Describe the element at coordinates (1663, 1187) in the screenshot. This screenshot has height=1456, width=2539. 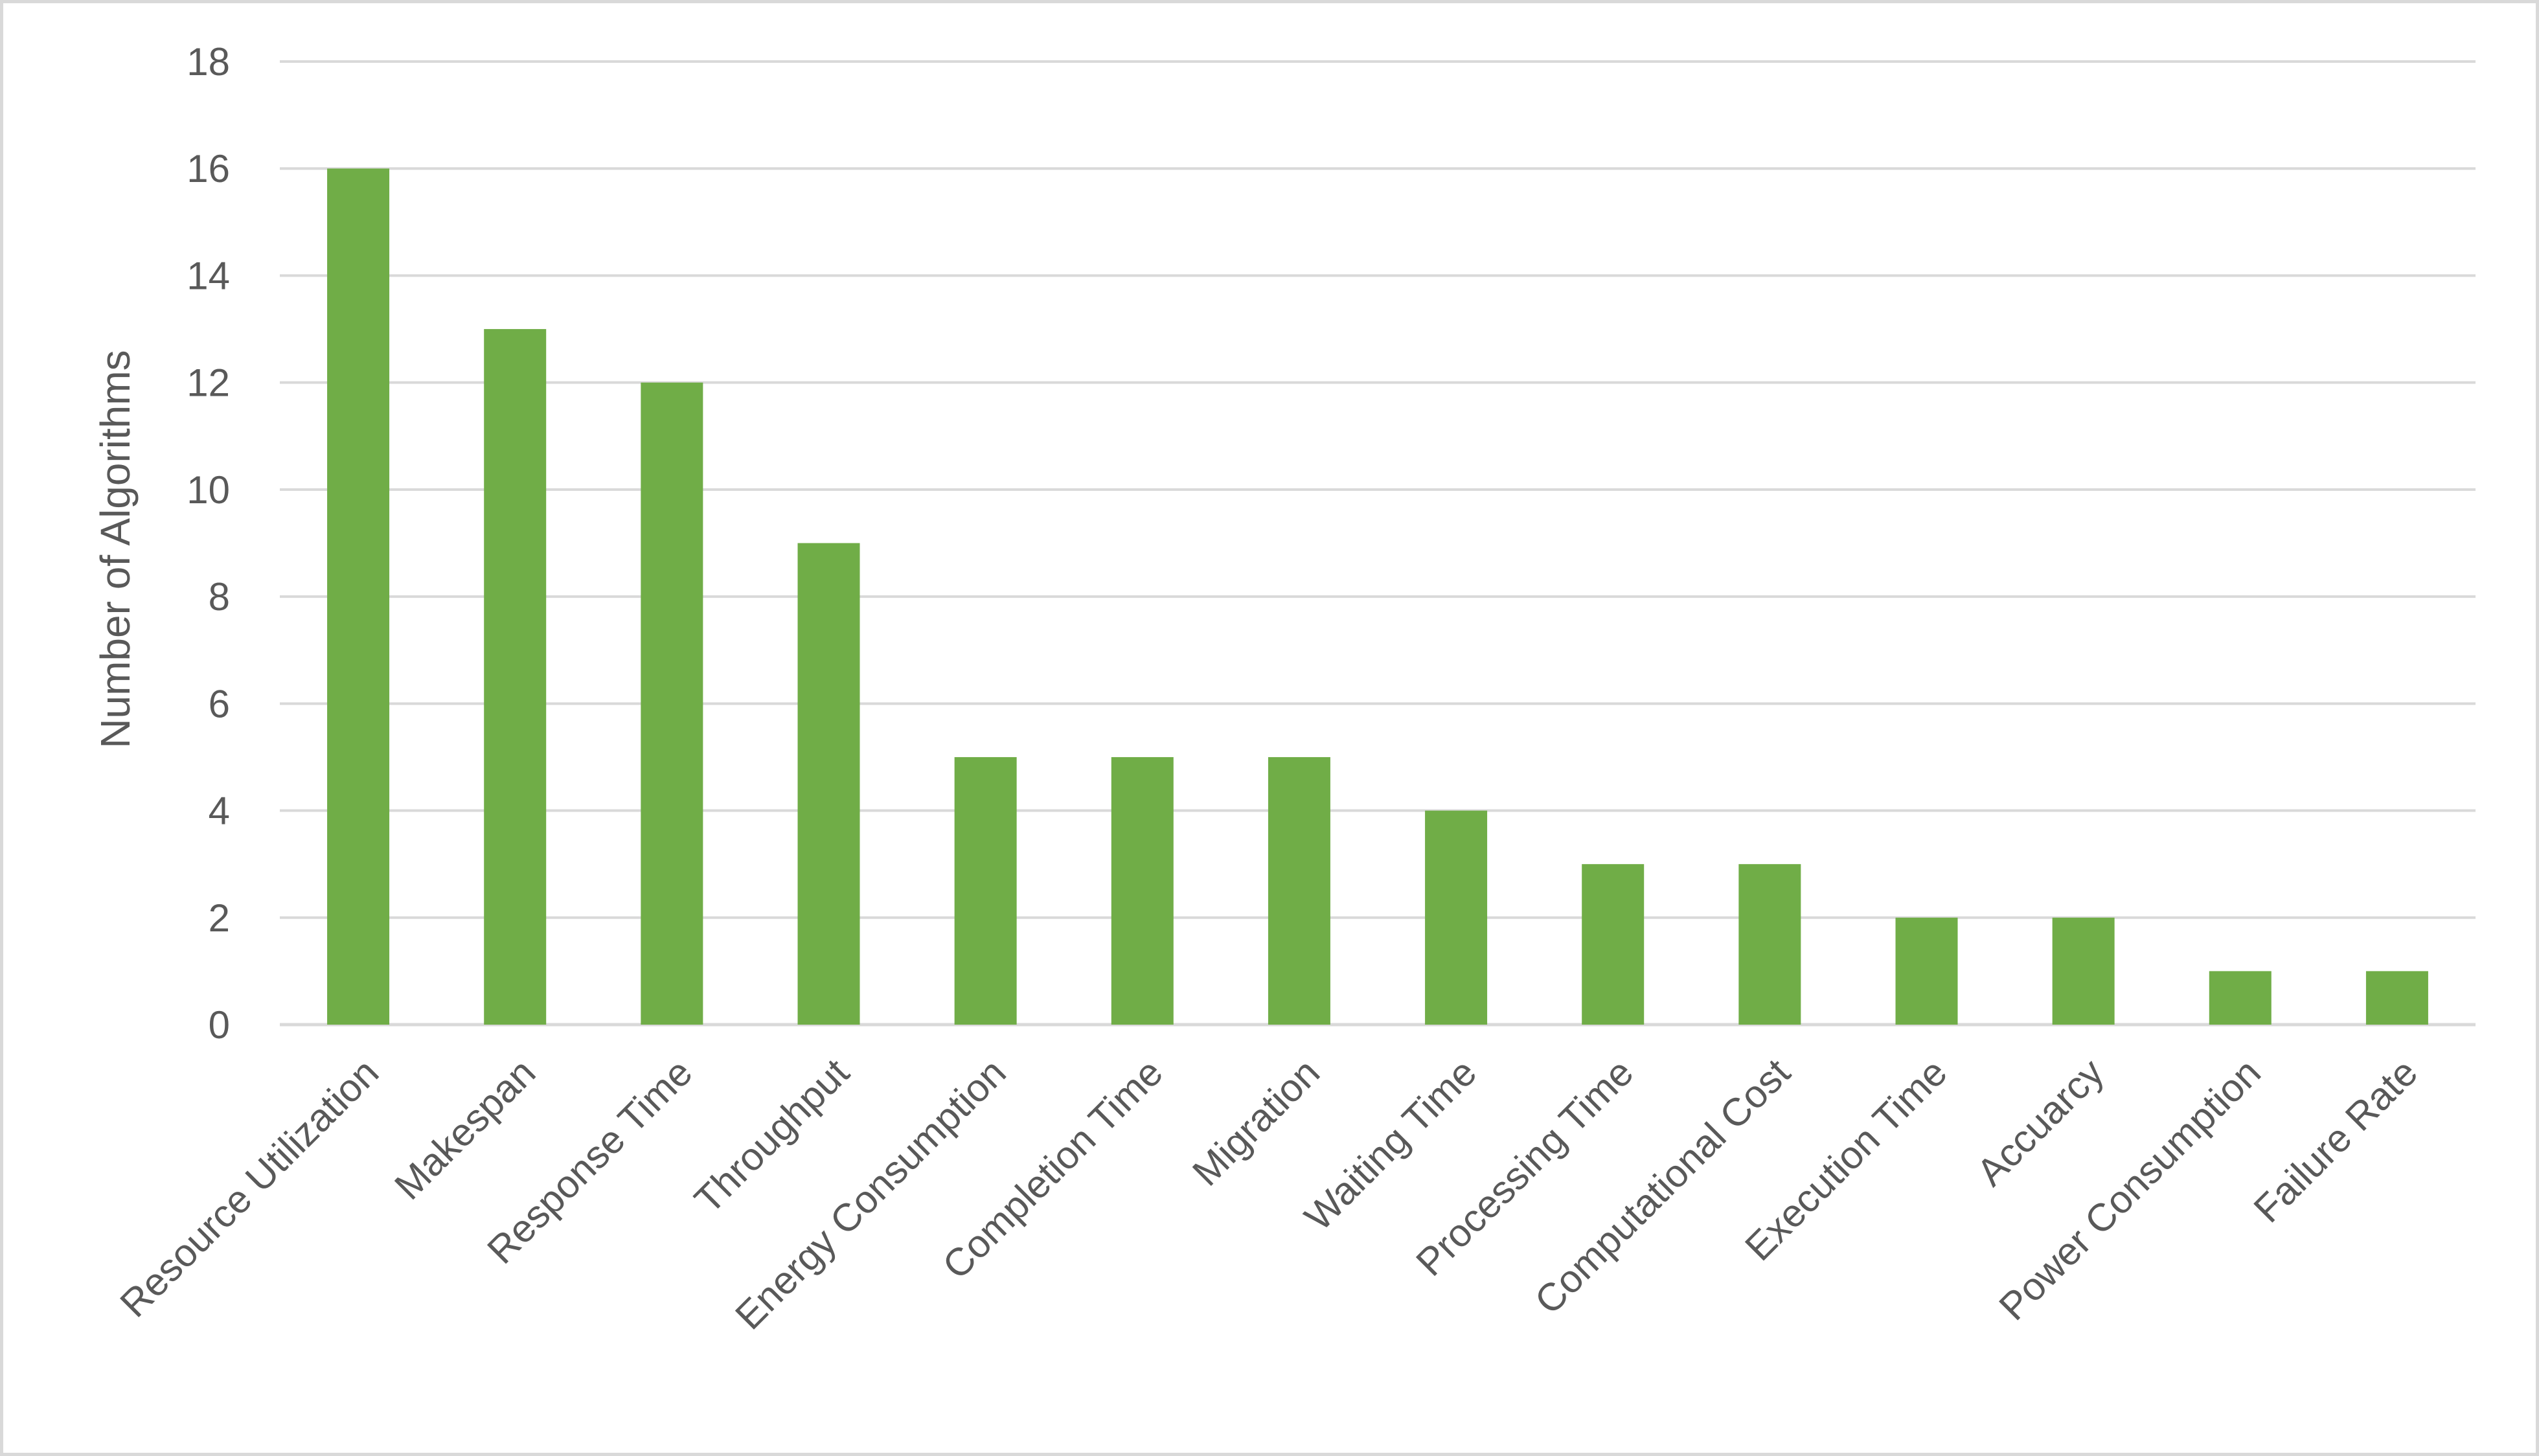
I see `x-tick-label: Computational Cost` at that location.